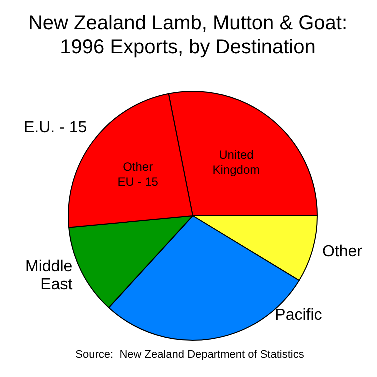 This screenshot has width=377, height=377. Describe the element at coordinates (236, 162) in the screenshot. I see `slice-label: United Kingdom` at that location.